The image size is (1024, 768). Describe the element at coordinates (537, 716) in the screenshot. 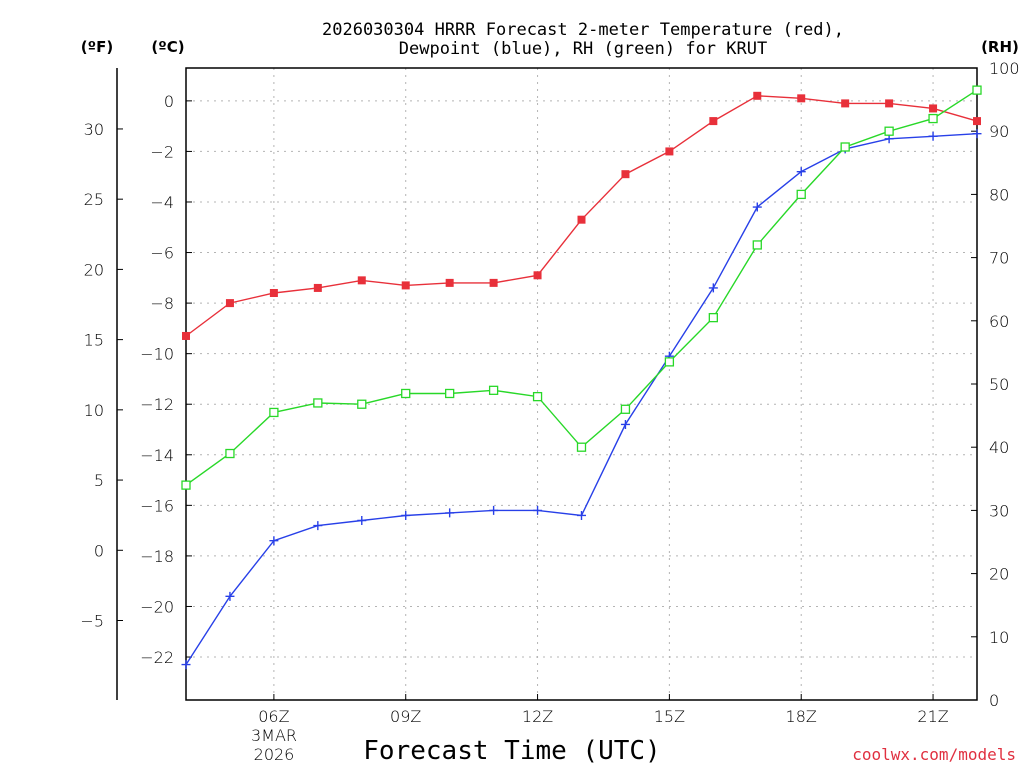

I see `time-tick-label: 12Z` at that location.